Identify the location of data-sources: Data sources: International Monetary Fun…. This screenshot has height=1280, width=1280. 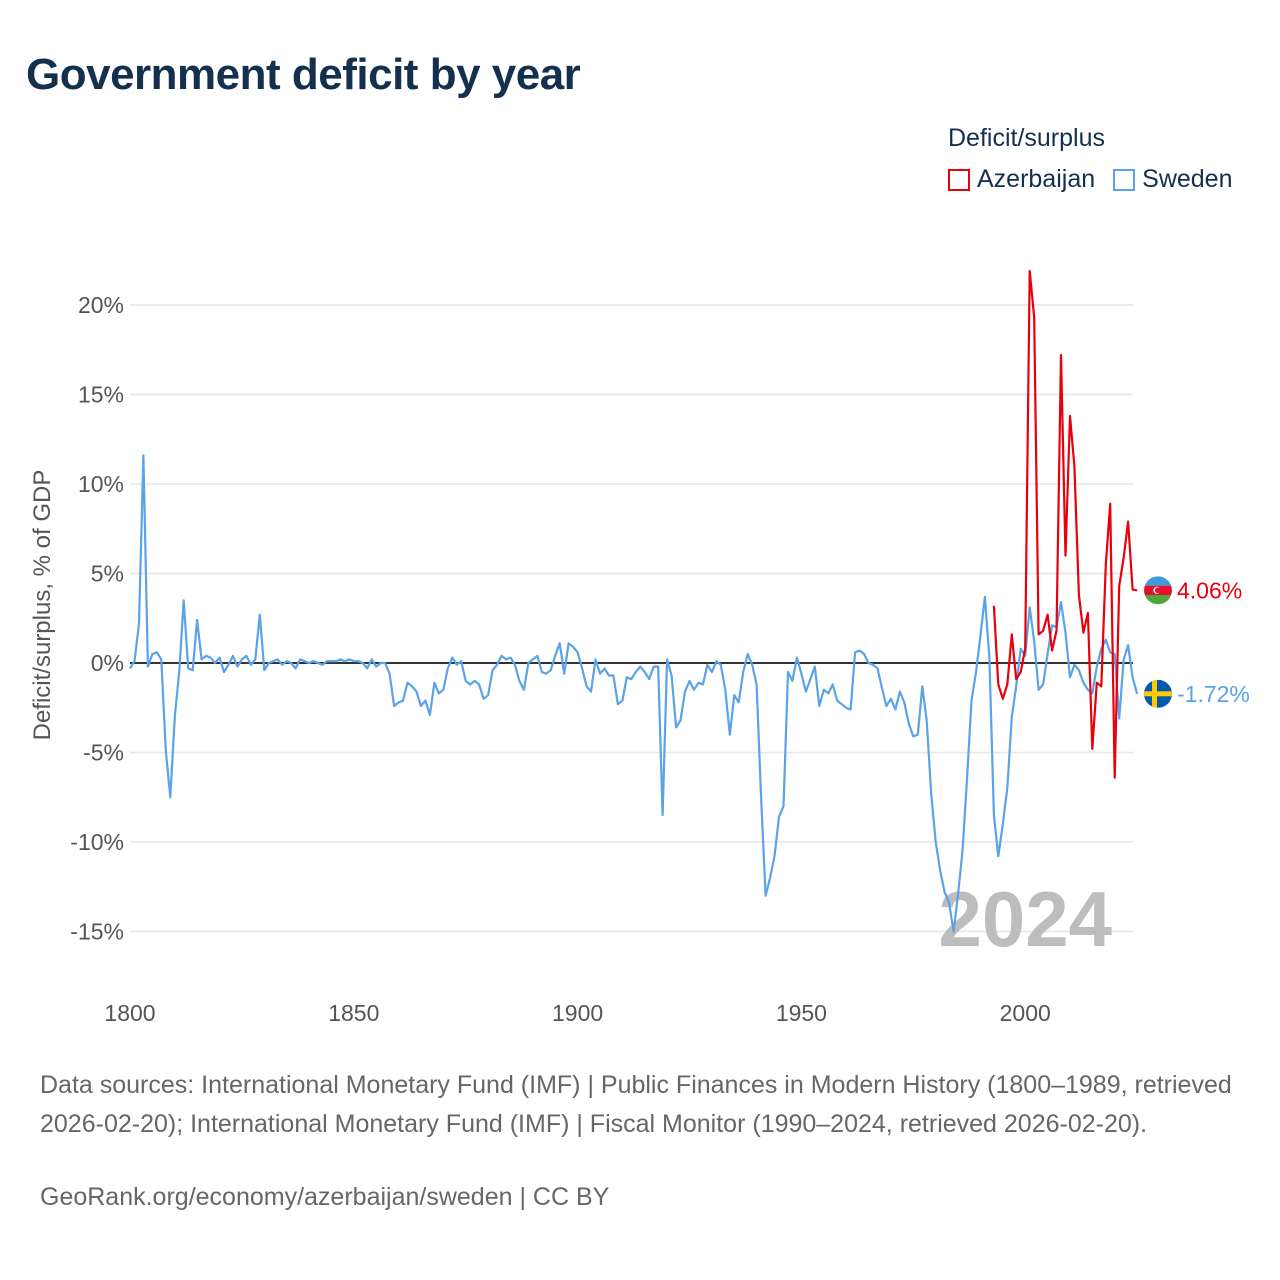
(636, 1104).